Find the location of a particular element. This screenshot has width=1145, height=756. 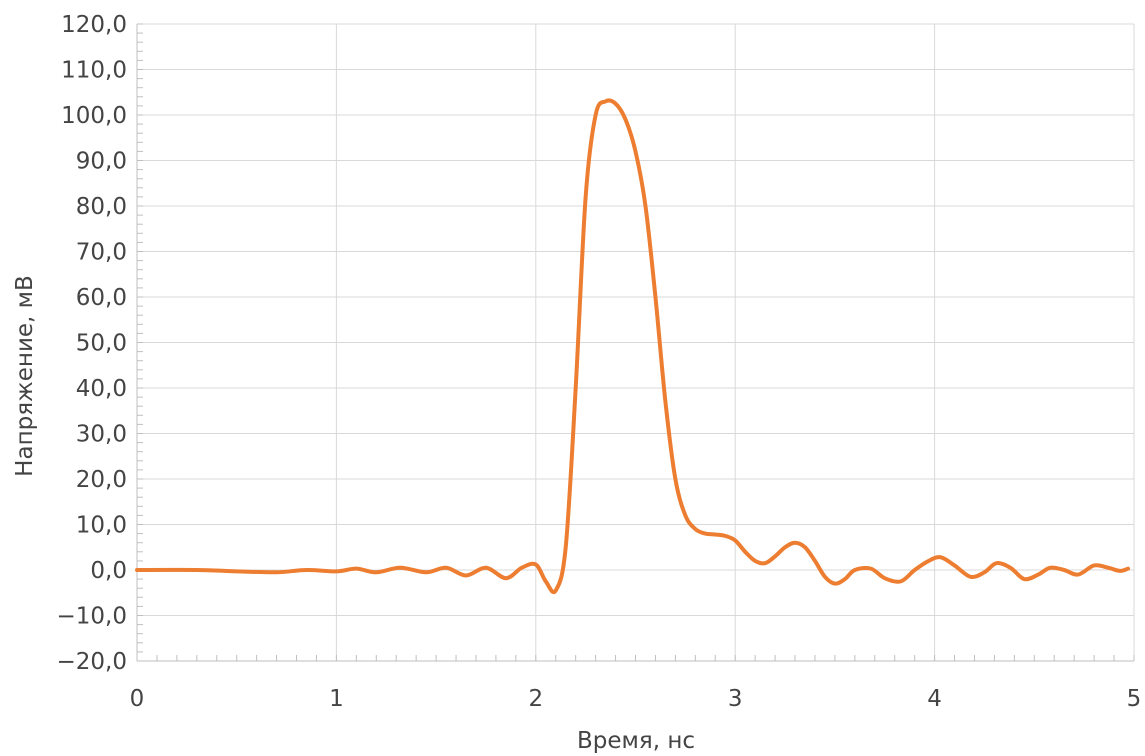

x-tick-label: 1 is located at coordinates (336, 699).